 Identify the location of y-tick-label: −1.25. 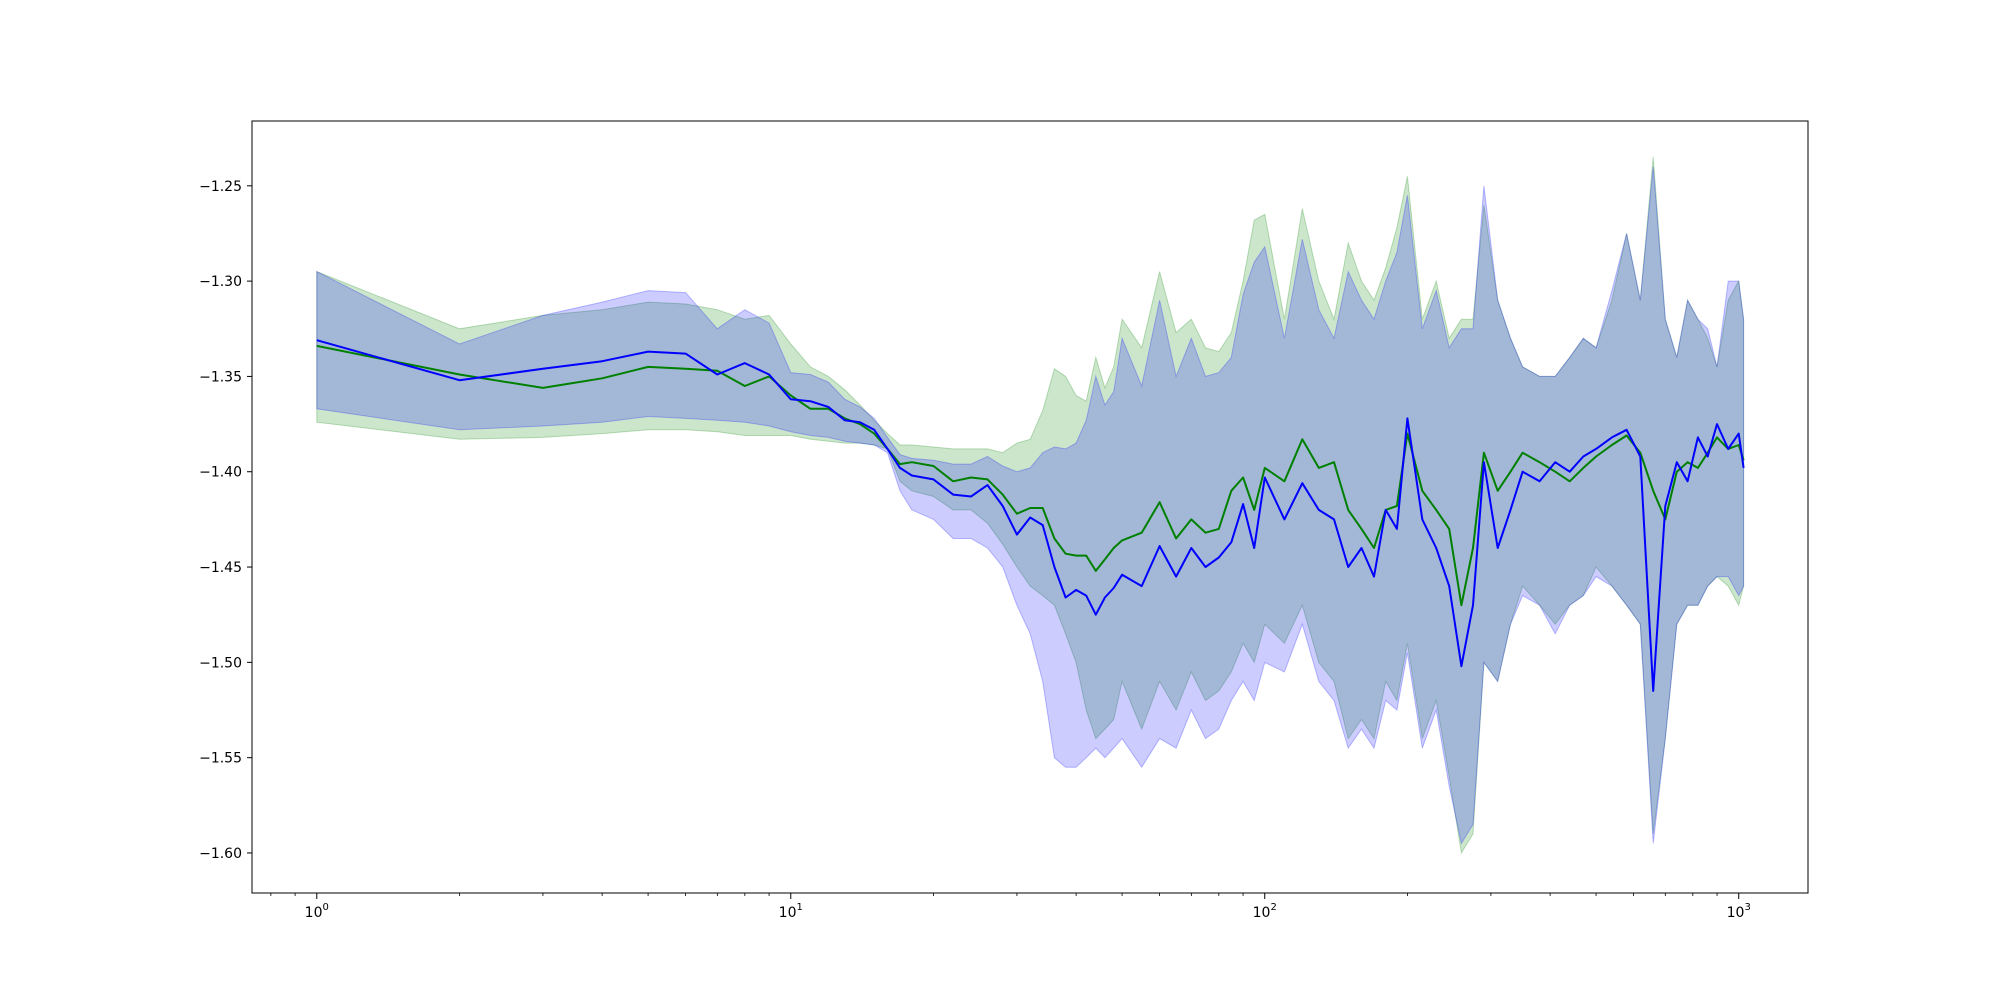
(220, 187).